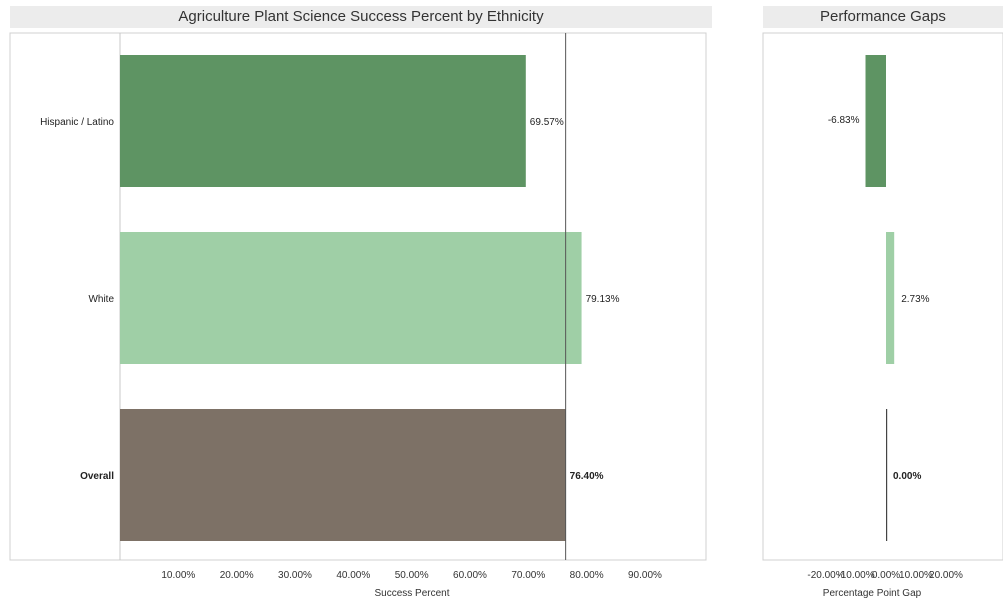  What do you see at coordinates (77, 122) in the screenshot?
I see `main-category-label-0: Hispanic / Latino` at bounding box center [77, 122].